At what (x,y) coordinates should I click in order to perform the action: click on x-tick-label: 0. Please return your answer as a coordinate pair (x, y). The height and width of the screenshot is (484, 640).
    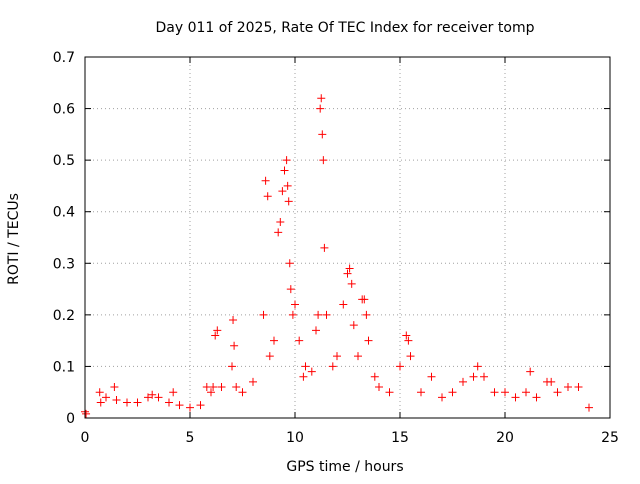
    Looking at the image, I should click on (85, 438).